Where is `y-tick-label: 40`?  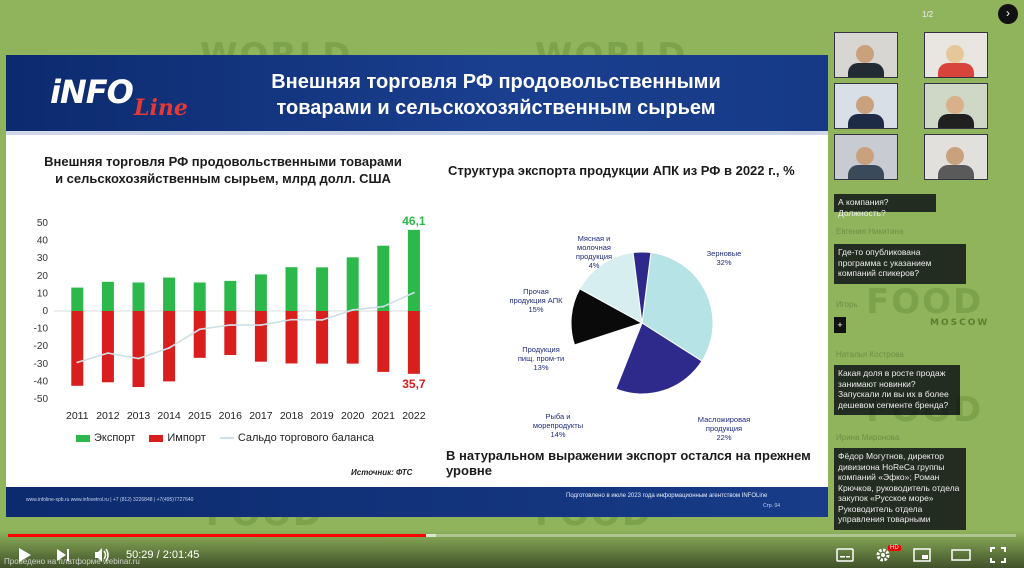 y-tick-label: 40 is located at coordinates (43, 241).